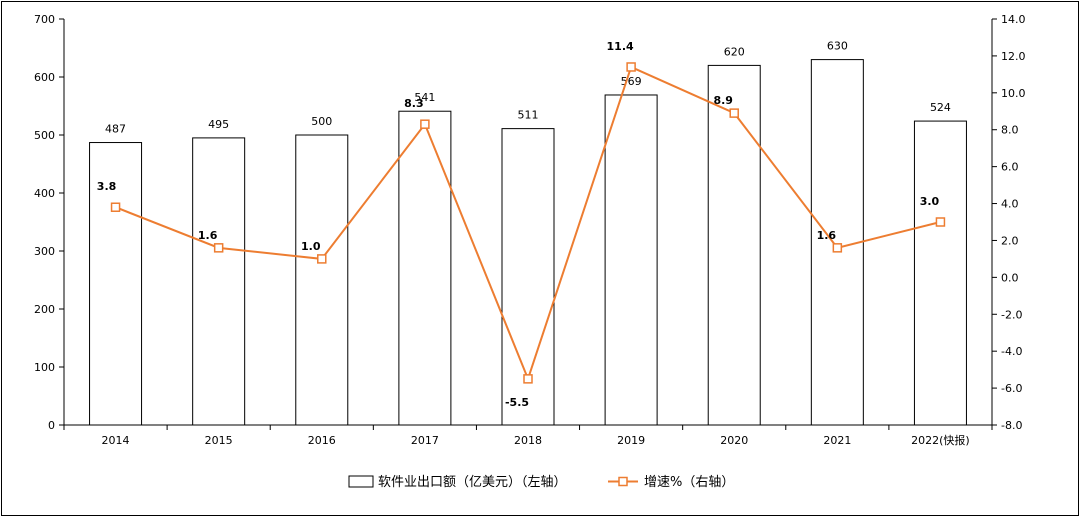 This screenshot has width=1080, height=517. Describe the element at coordinates (361, 481) in the screenshot. I see `legend-bar-swatch` at that location.